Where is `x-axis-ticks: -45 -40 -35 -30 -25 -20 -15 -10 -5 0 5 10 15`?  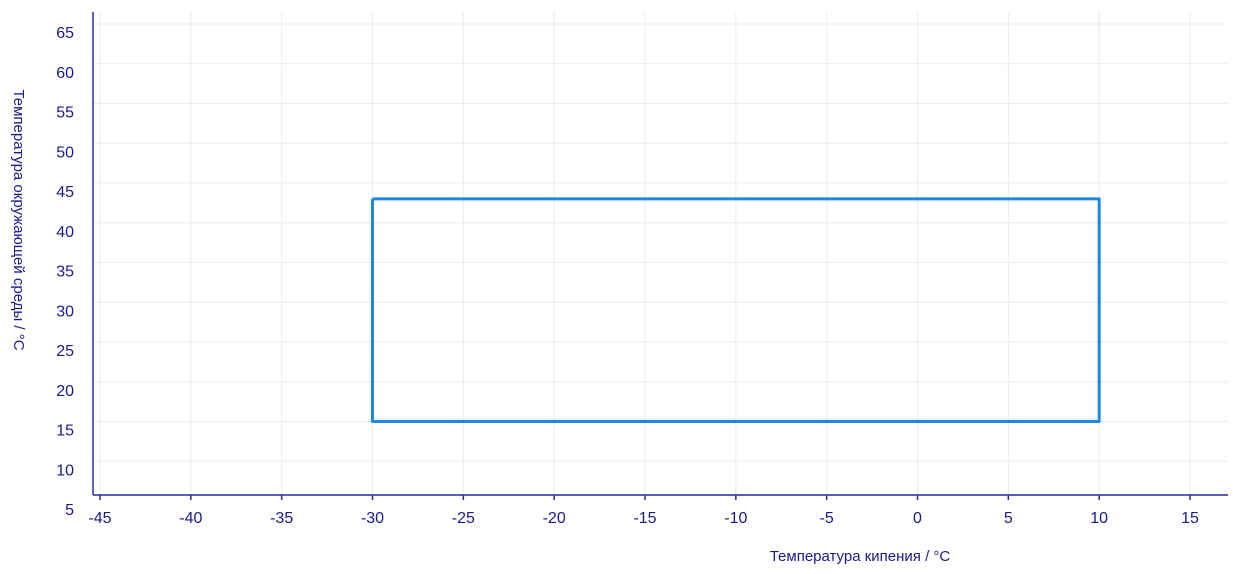 x-axis-ticks: -45 -40 -35 -30 -25 -20 -15 -10 -5 0 5 10 15 is located at coordinates (643, 511).